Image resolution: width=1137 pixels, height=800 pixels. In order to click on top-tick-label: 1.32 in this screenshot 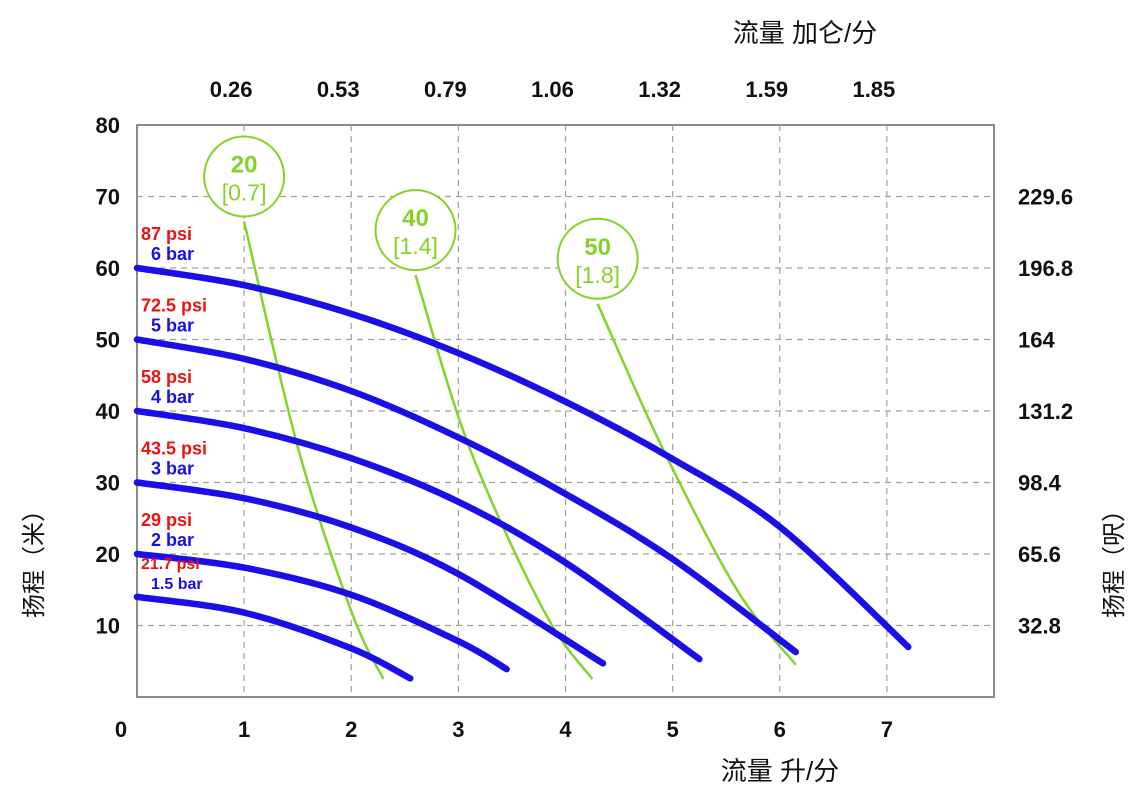, I will do `click(659, 89)`.